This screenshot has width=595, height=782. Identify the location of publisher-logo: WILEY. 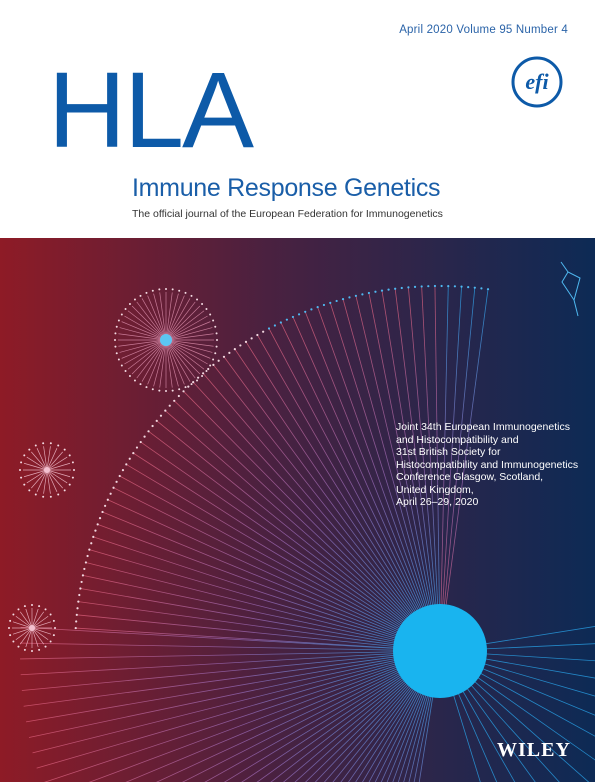
(534, 750).